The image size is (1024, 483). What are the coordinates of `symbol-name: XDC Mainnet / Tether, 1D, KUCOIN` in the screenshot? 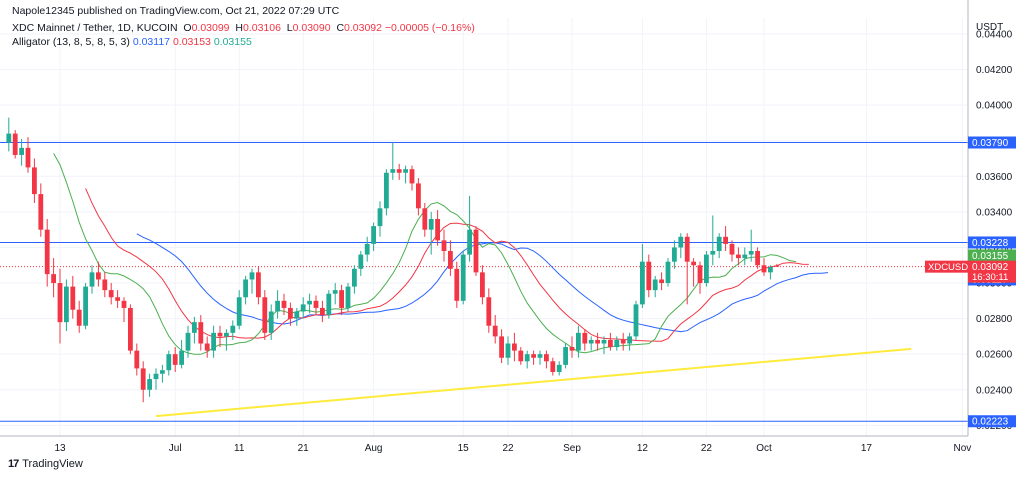 It's located at (95, 28).